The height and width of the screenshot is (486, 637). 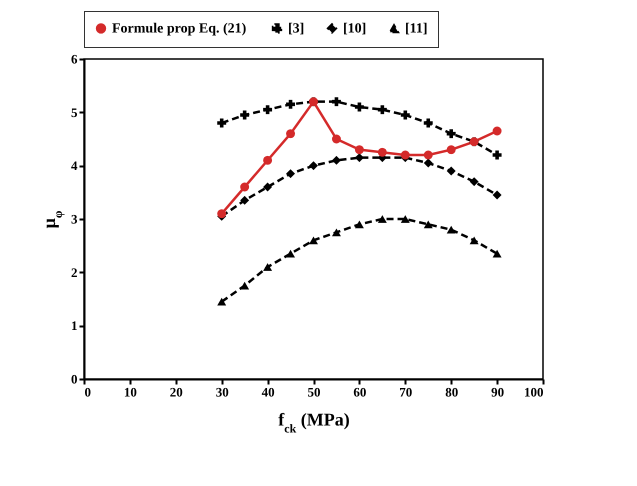 I want to click on x-tick-label: 10, so click(x=130, y=392).